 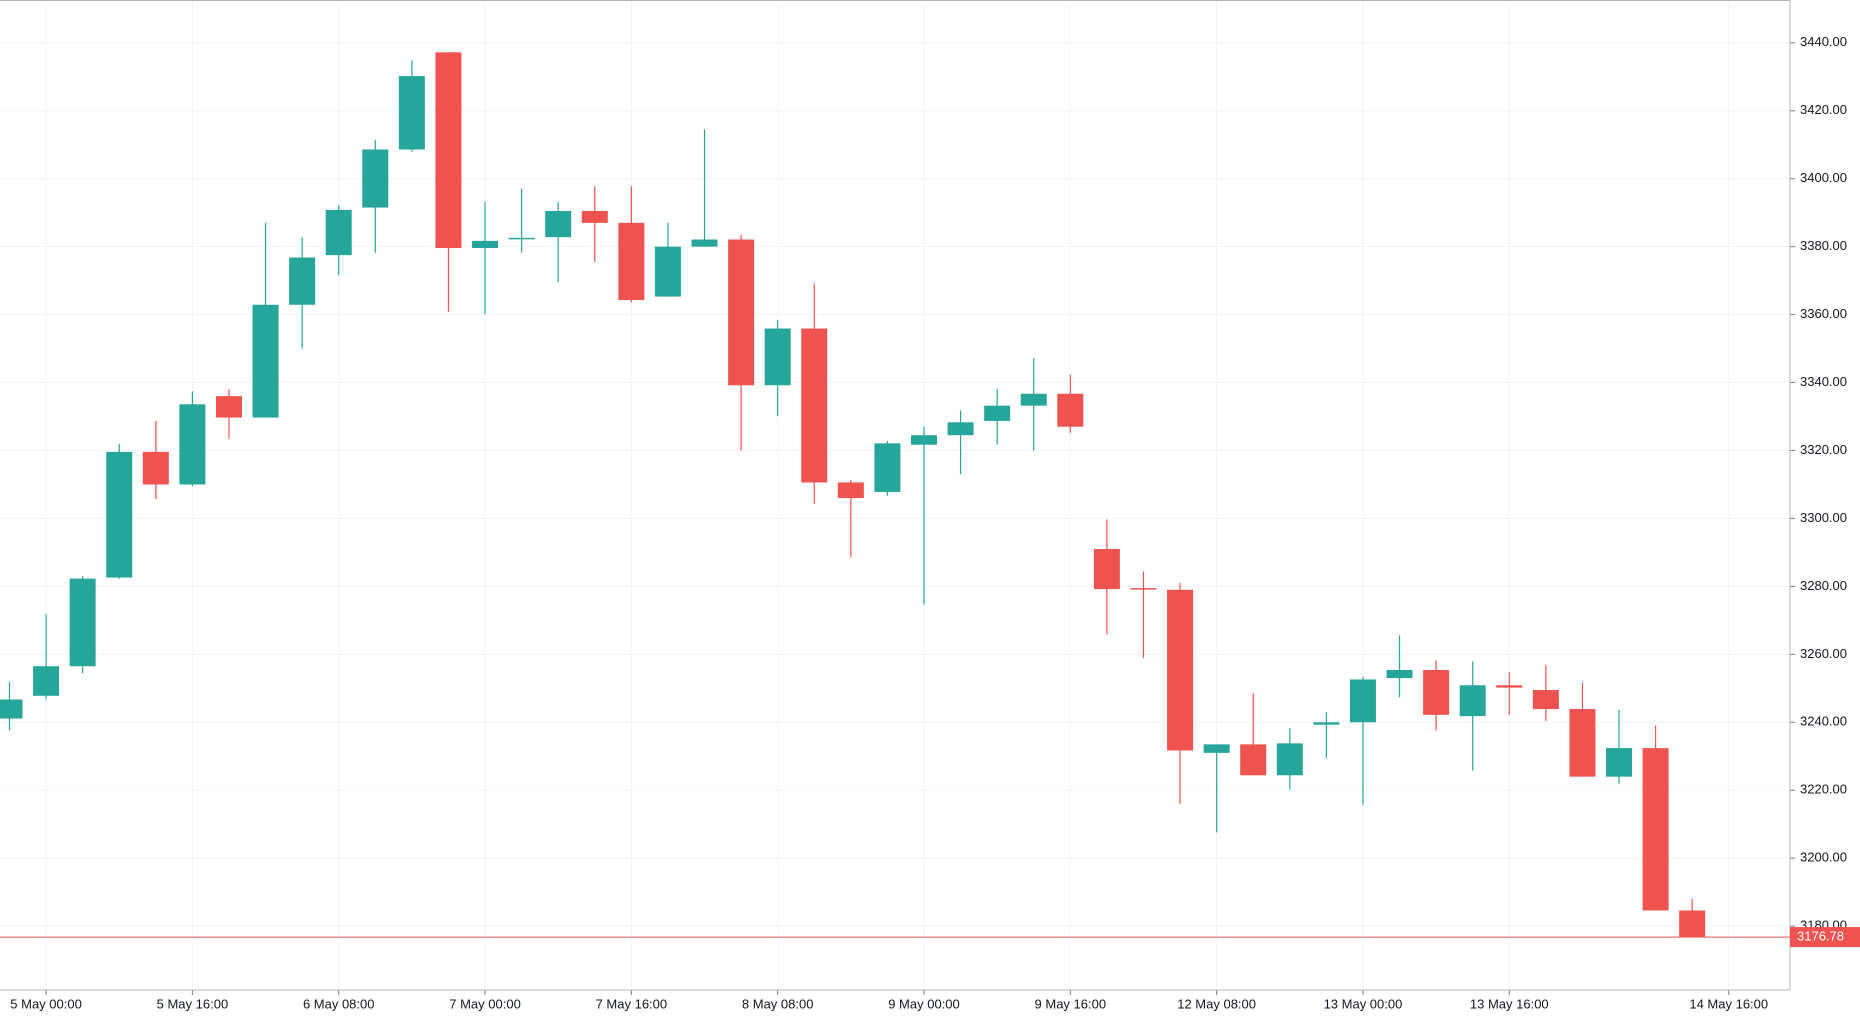 What do you see at coordinates (924, 1003) in the screenshot?
I see `x-tick-label: 9 May 00:00` at bounding box center [924, 1003].